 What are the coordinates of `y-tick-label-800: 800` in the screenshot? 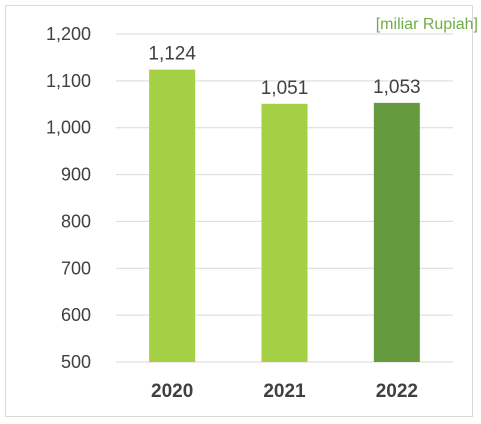 It's located at (76, 221).